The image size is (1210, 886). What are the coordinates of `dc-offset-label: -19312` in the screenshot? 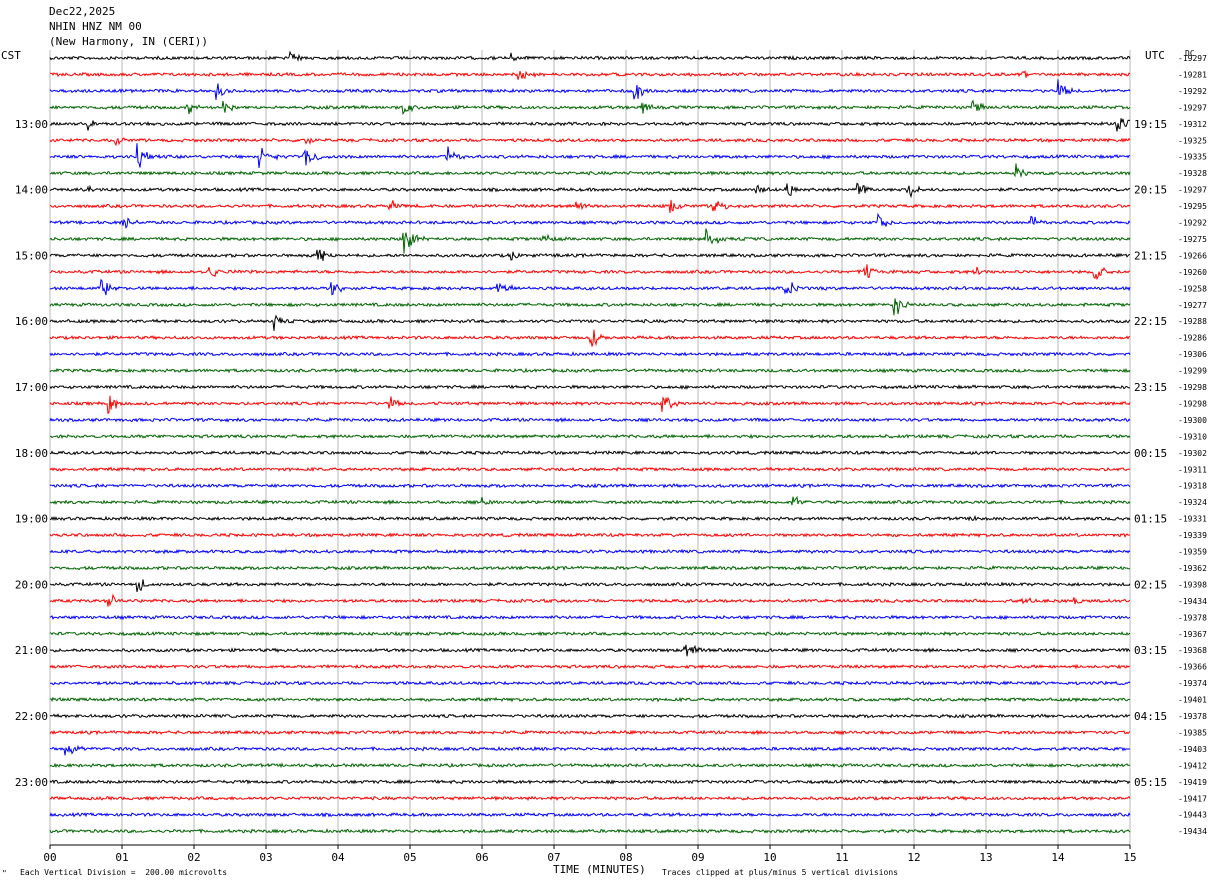 It's located at (1192, 124).